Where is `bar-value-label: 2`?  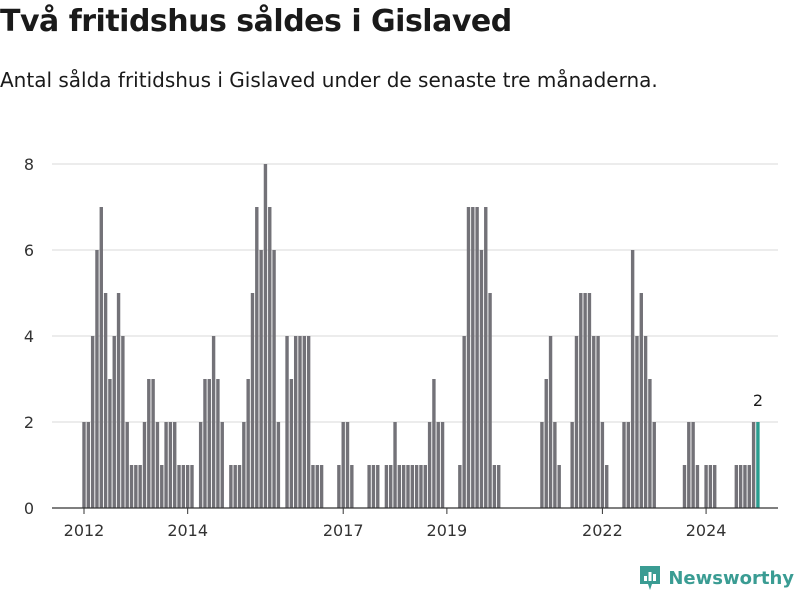
bar-value-label: 2 is located at coordinates (758, 400).